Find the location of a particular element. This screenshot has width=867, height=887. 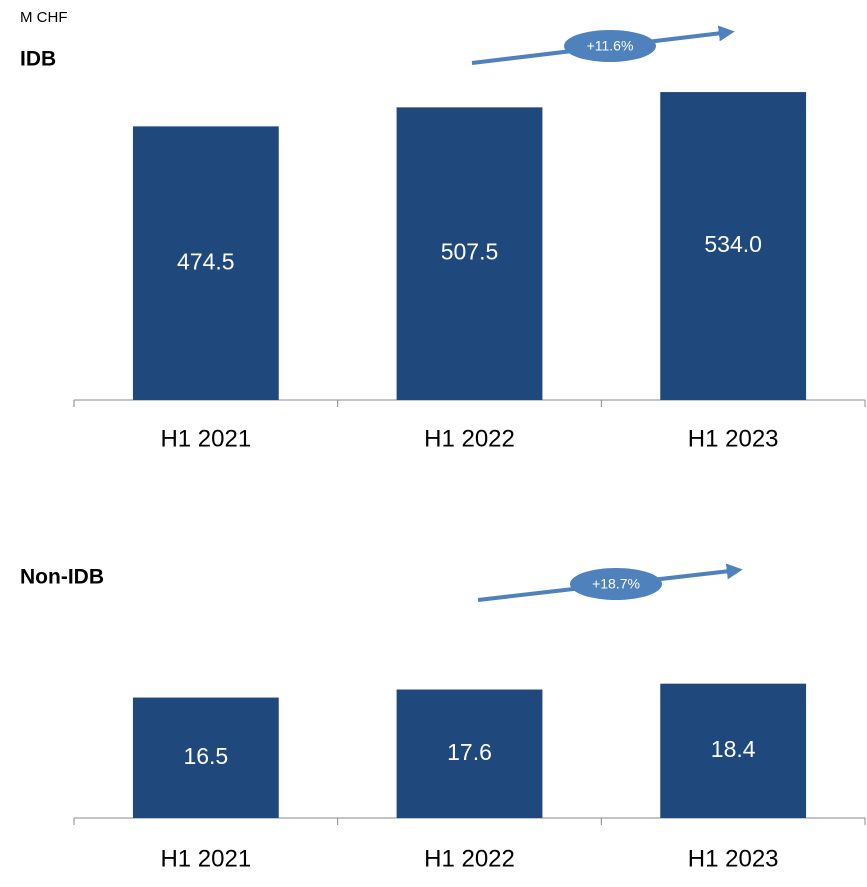

value-label: 474.5 is located at coordinates (206, 261).